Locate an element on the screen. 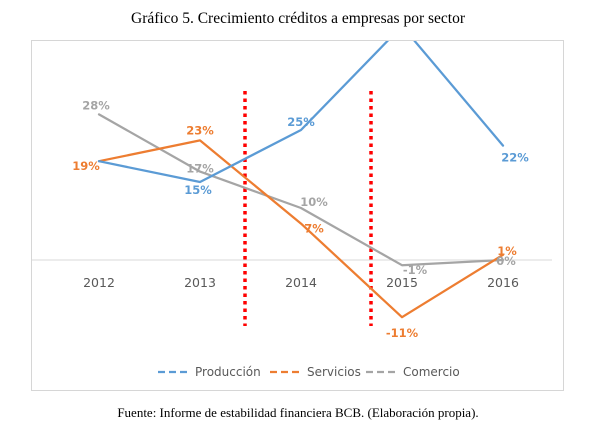  data-label: -1% is located at coordinates (415, 270).